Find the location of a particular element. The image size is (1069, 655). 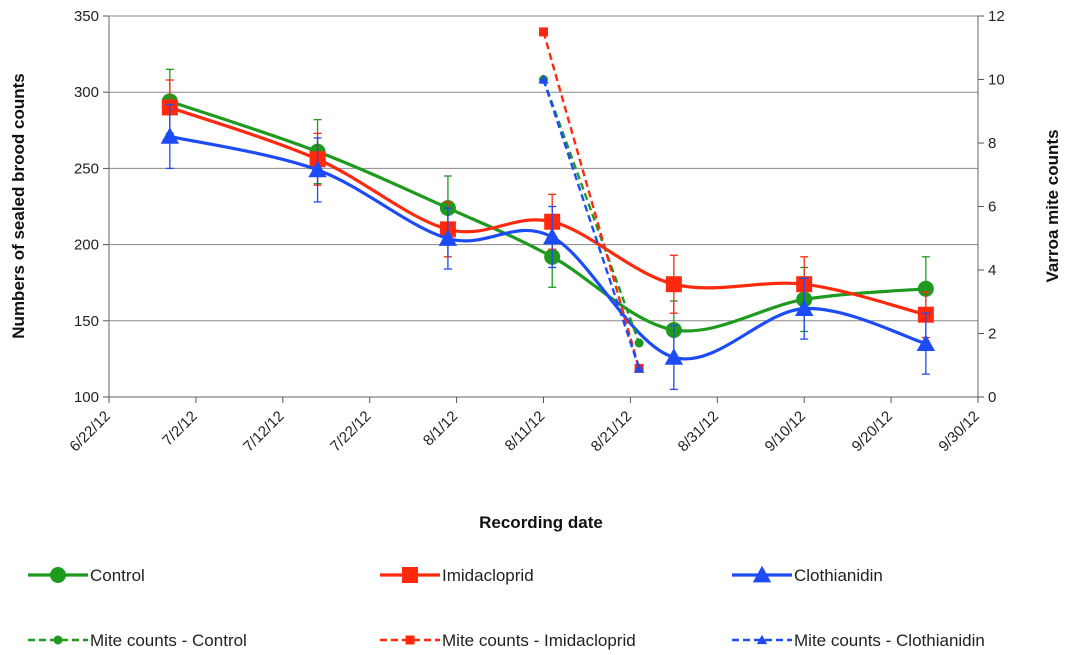

y2-axis-title: Varroa mite counts is located at coordinates (1052, 205).